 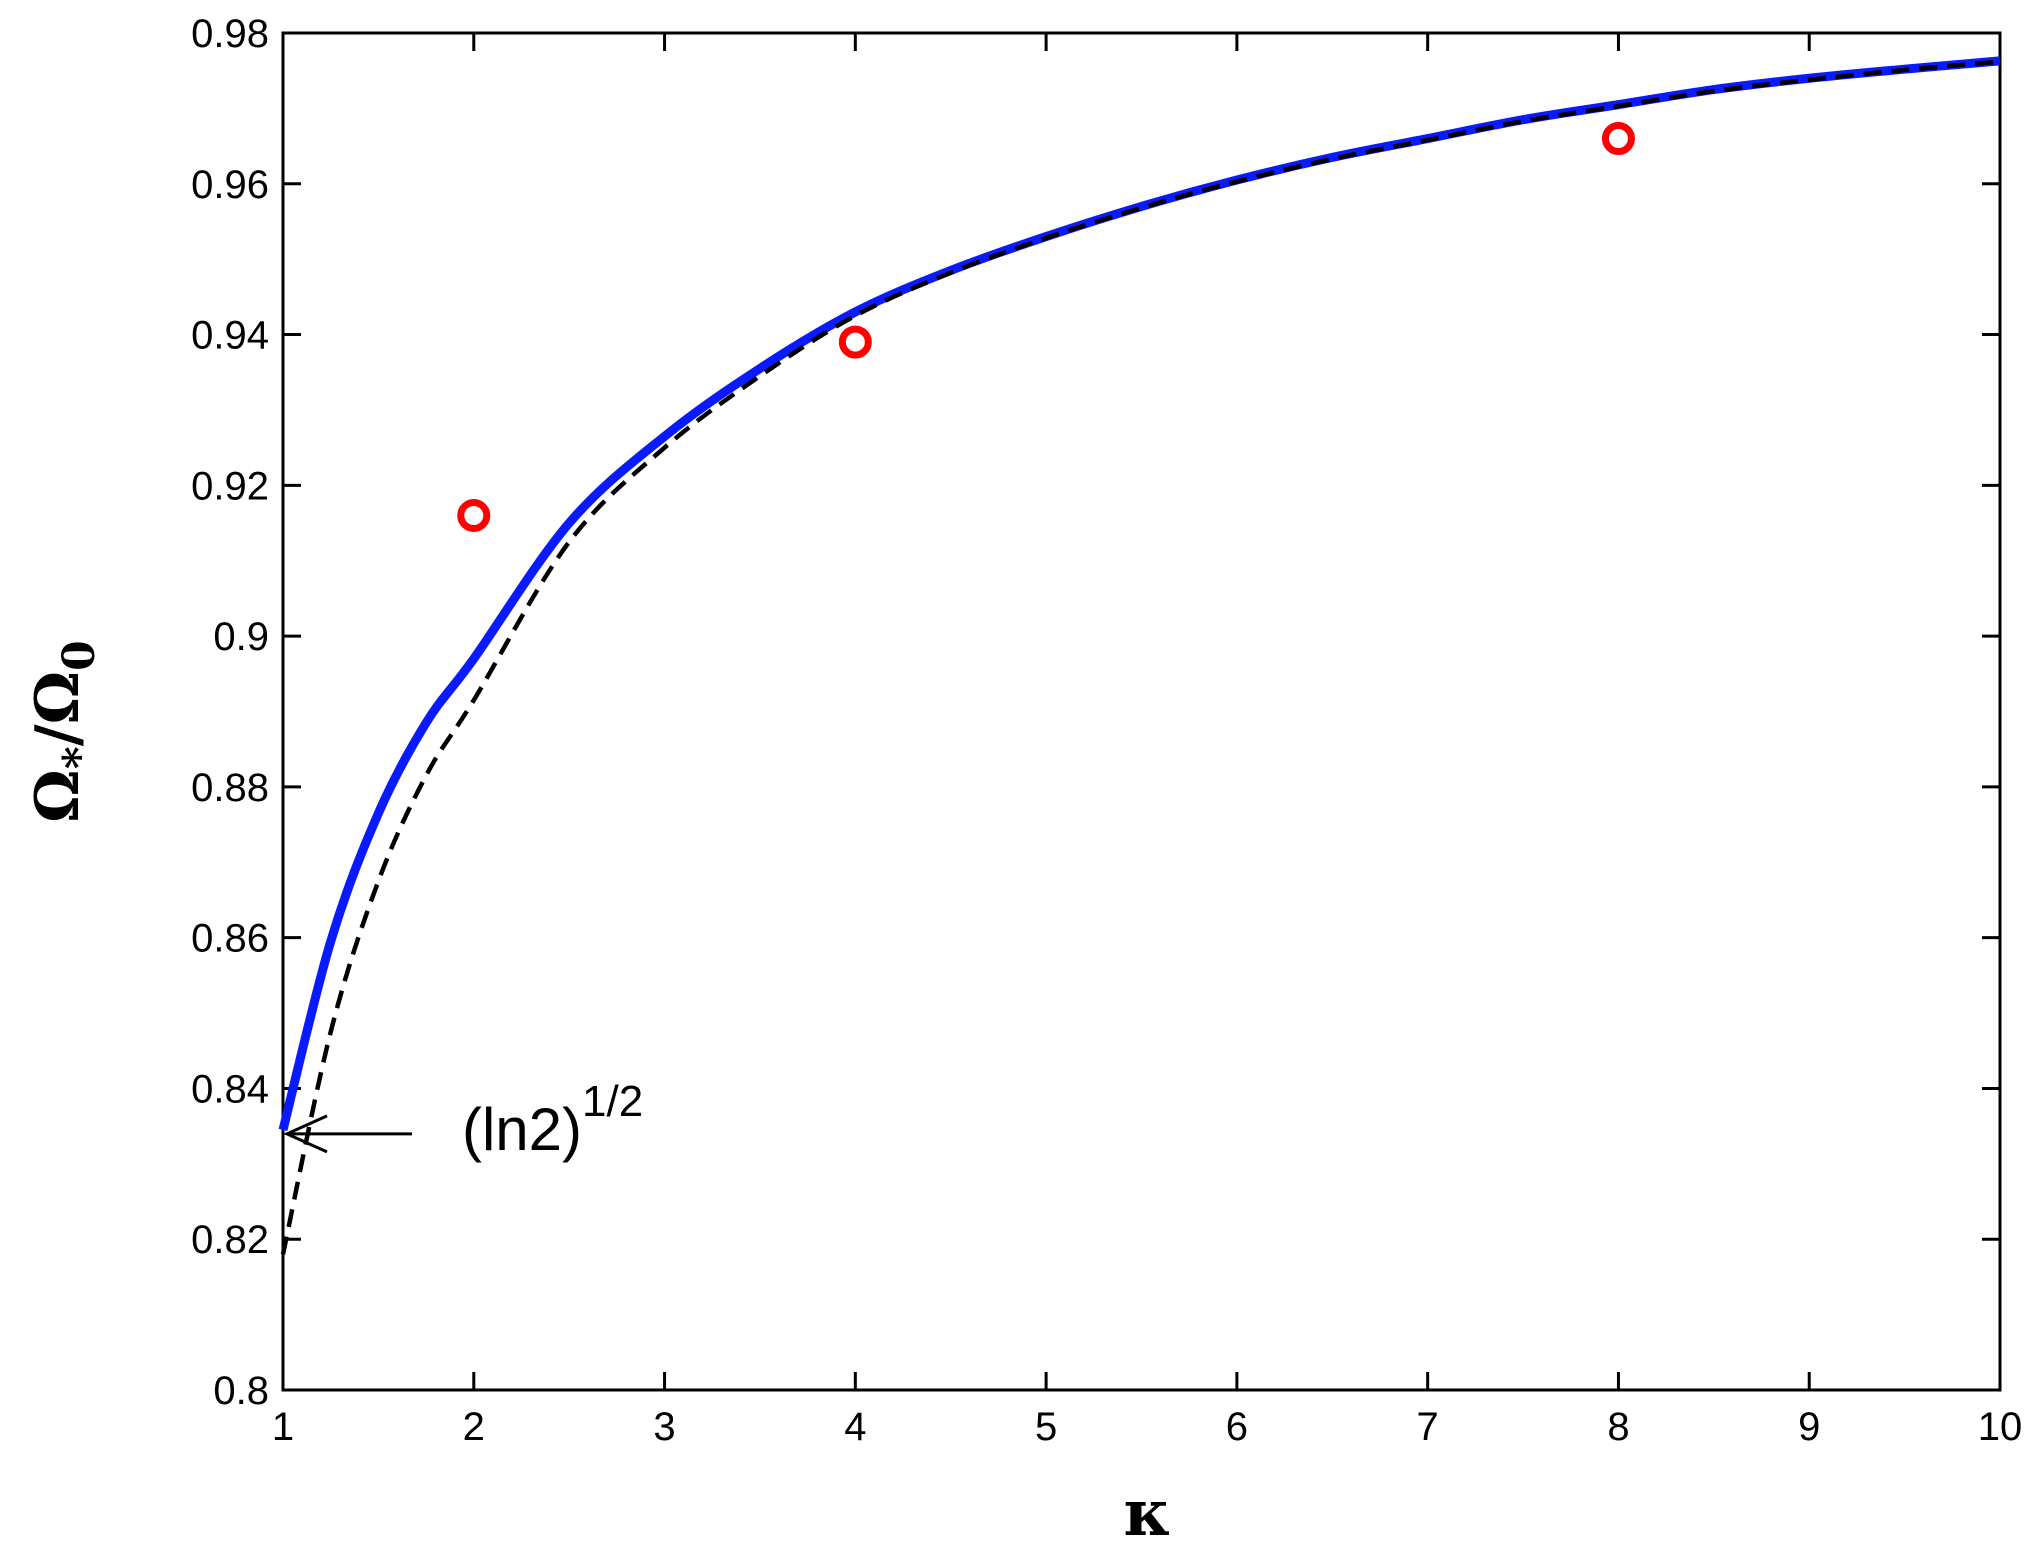 I want to click on annotation-label: (ln2)1/2, so click(x=552, y=1120).